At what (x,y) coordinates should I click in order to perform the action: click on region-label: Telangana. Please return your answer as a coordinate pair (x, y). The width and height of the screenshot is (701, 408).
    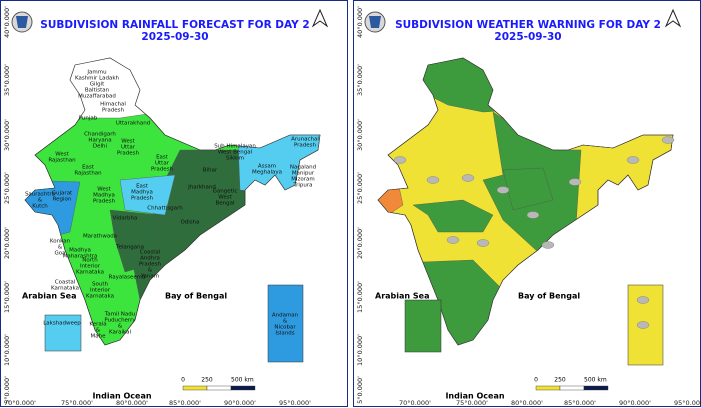
    Looking at the image, I should click on (129, 248).